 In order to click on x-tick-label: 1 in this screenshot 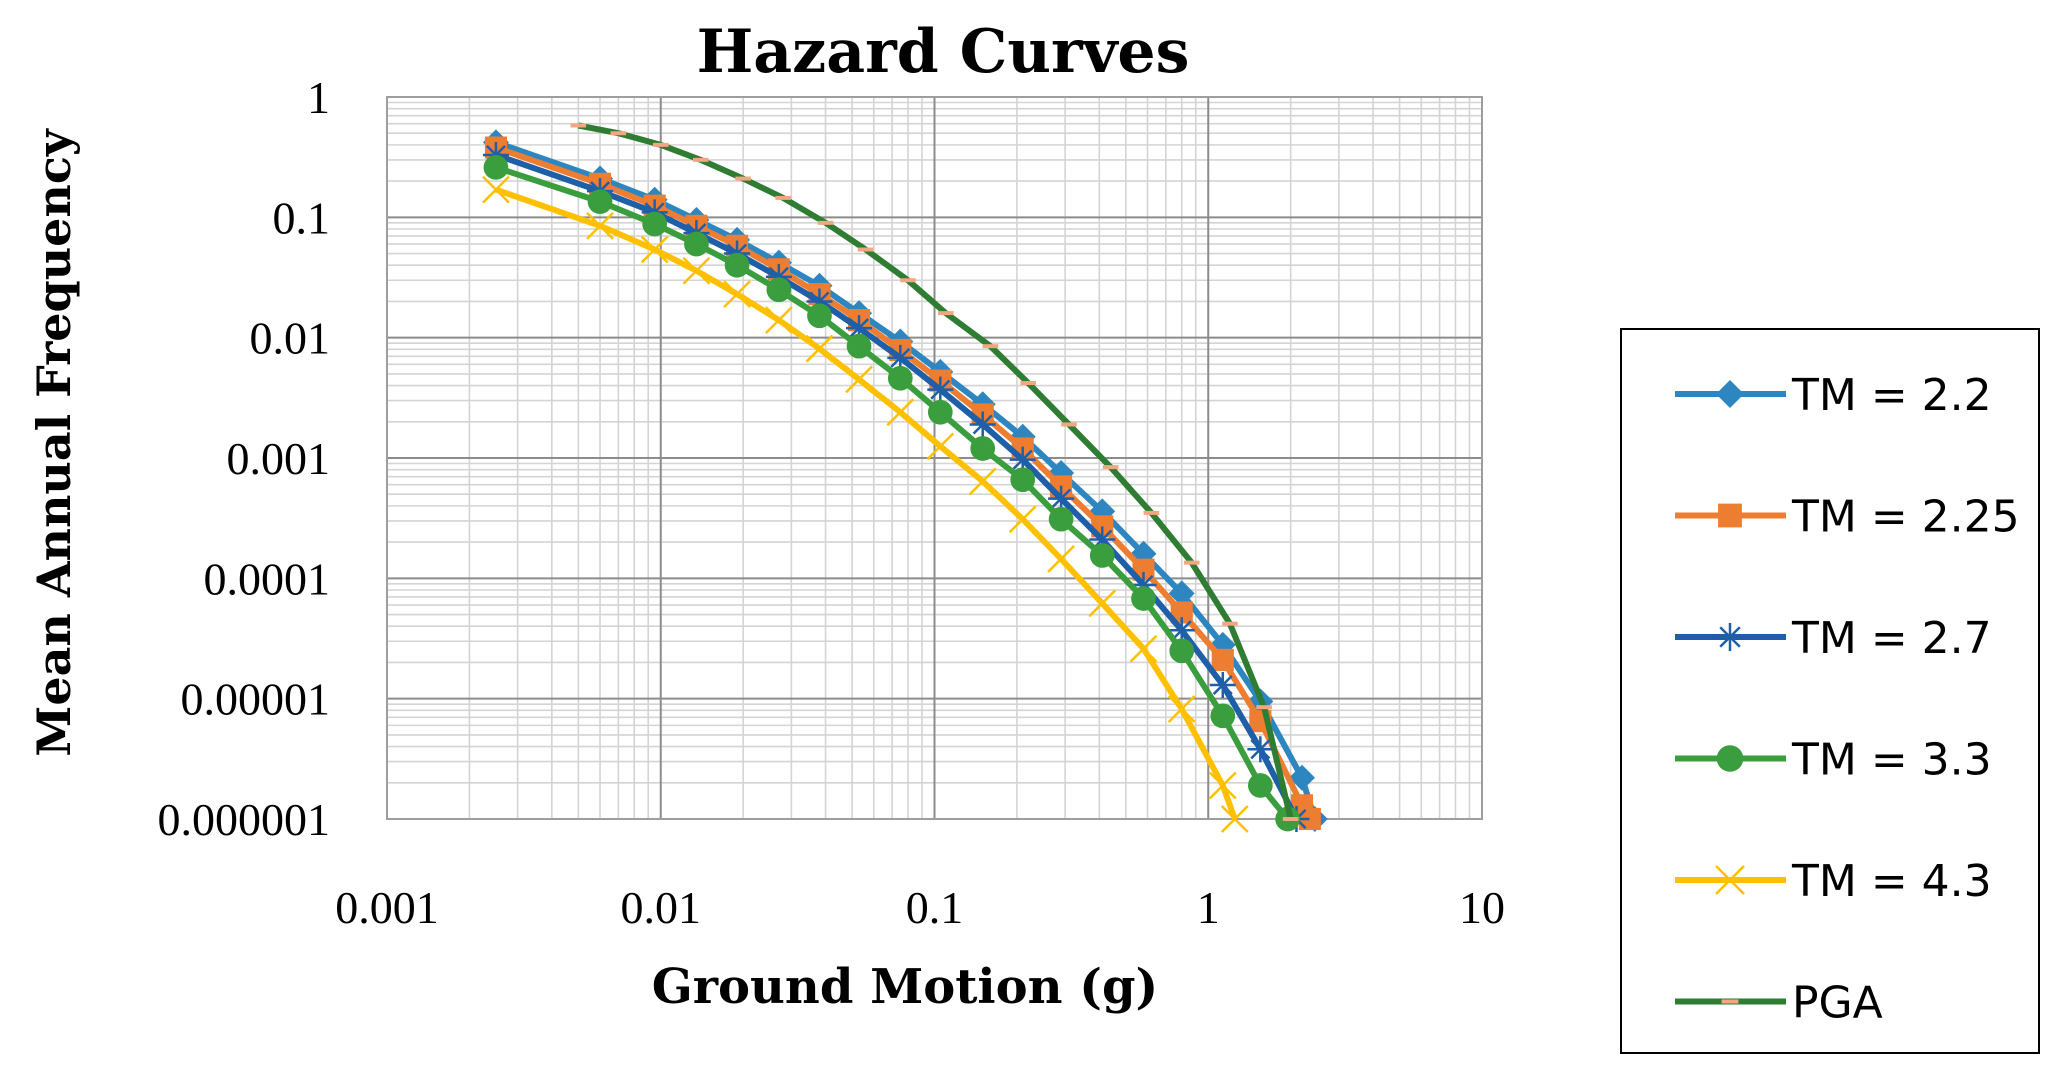, I will do `click(1208, 907)`.